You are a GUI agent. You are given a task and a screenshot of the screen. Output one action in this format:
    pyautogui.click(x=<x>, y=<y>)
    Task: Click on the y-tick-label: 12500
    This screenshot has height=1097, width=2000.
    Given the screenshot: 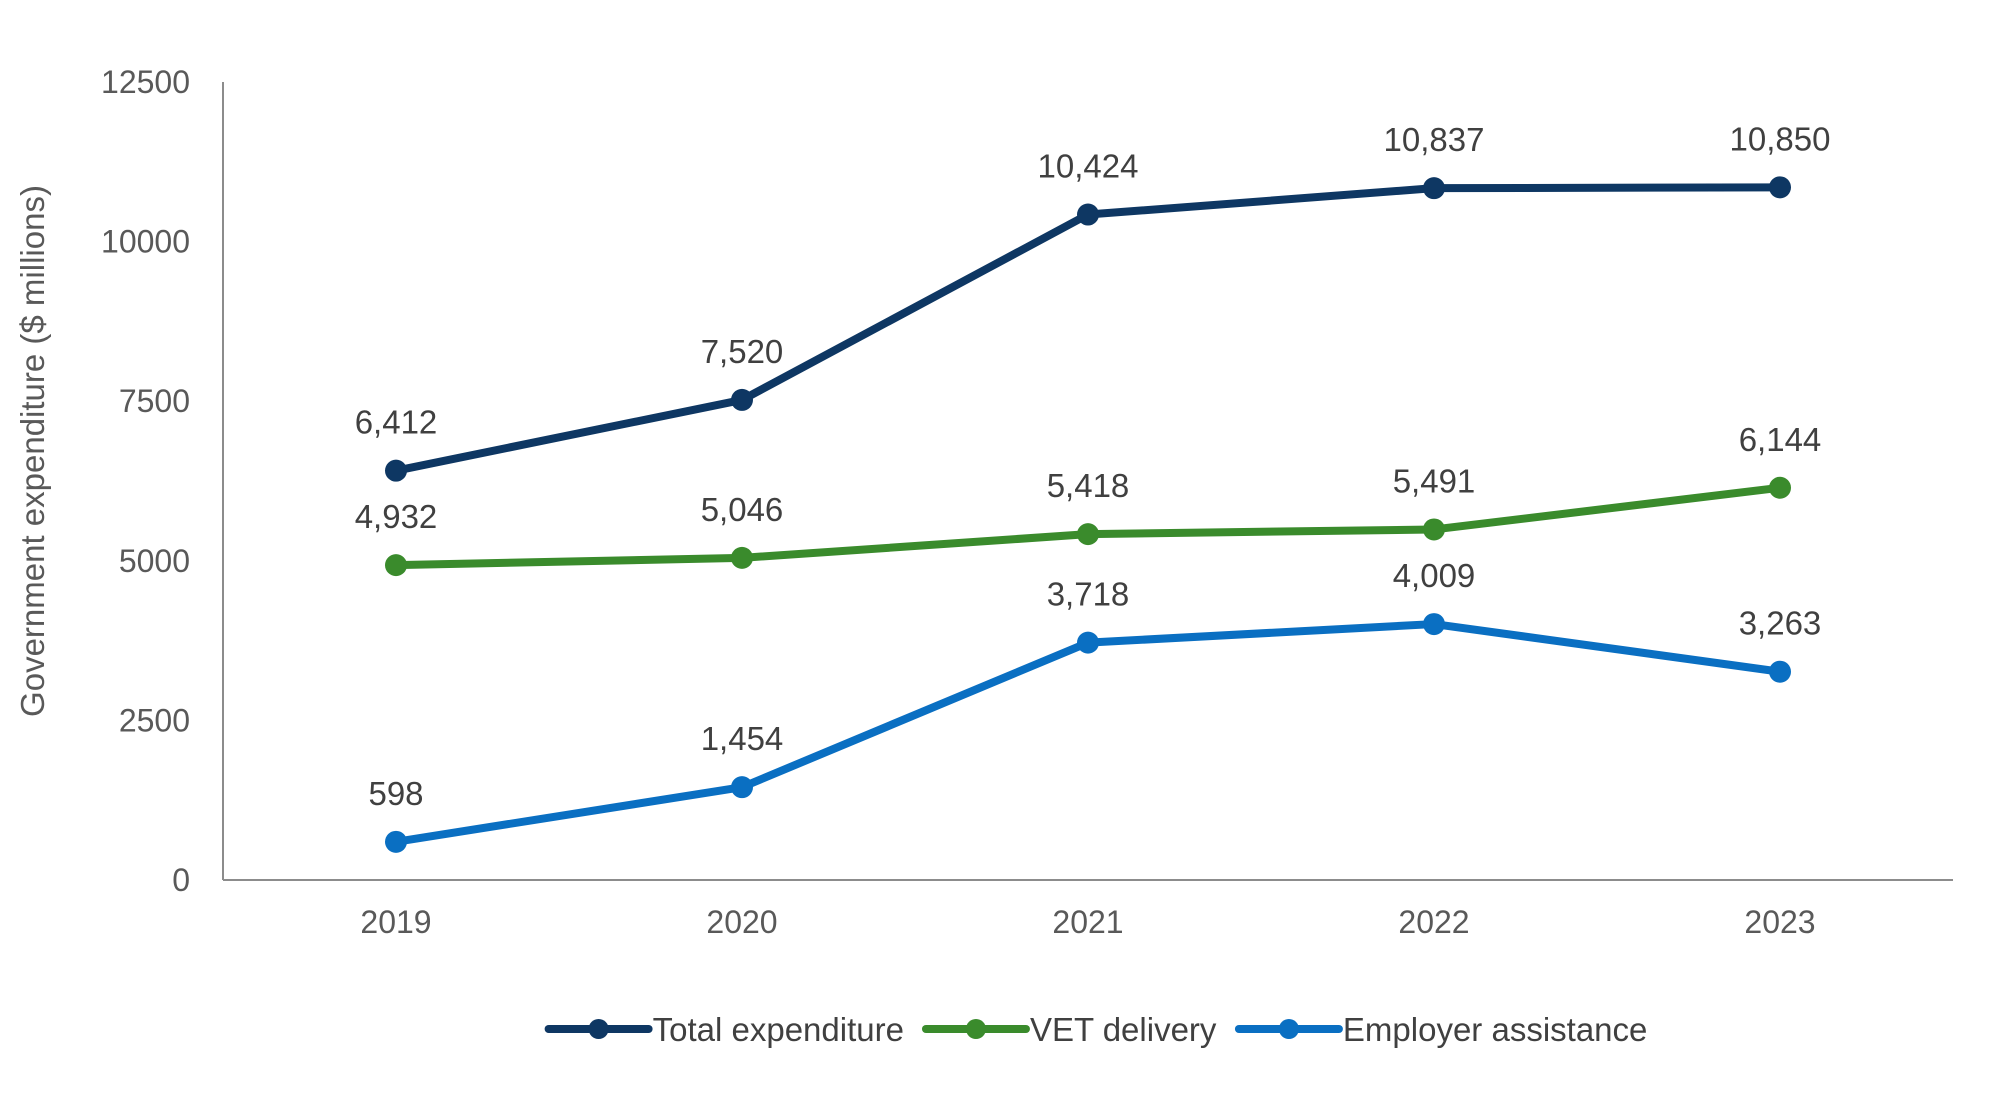 What is the action you would take?
    pyautogui.click(x=145, y=82)
    